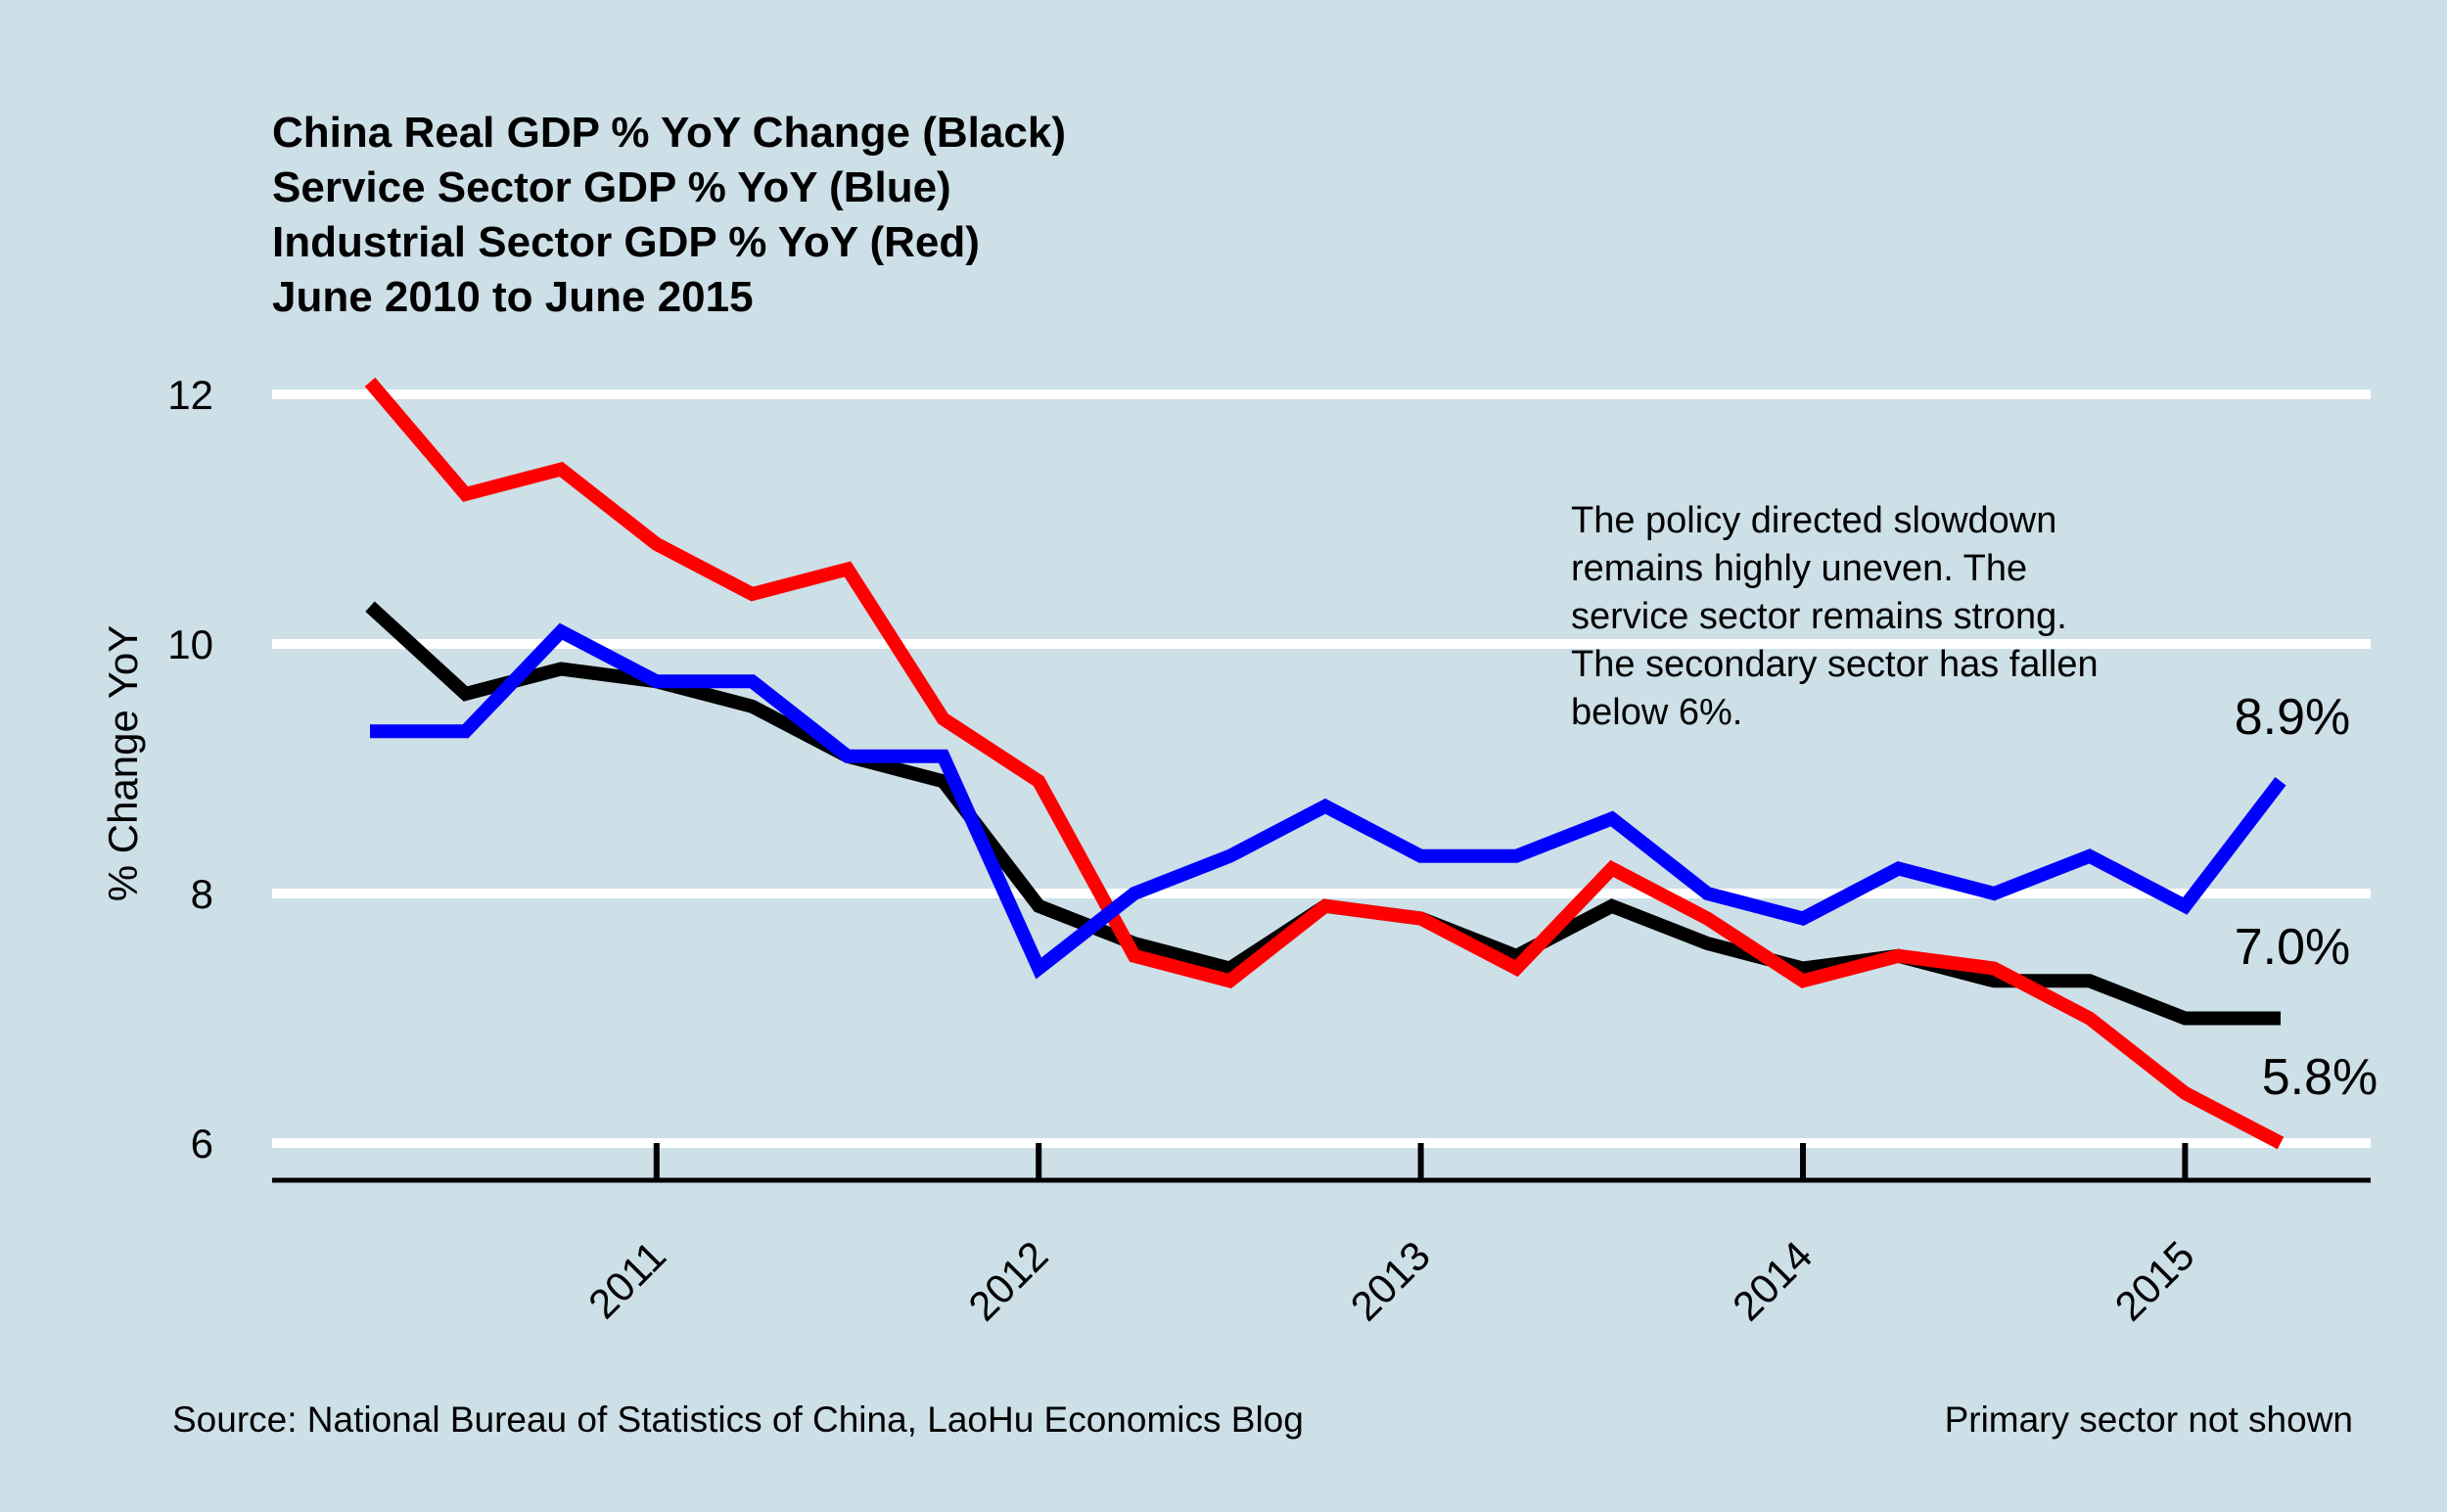 Image resolution: width=2447 pixels, height=1512 pixels. Describe the element at coordinates (1391, 1280) in the screenshot. I see `x-tick-label: 2013` at that location.